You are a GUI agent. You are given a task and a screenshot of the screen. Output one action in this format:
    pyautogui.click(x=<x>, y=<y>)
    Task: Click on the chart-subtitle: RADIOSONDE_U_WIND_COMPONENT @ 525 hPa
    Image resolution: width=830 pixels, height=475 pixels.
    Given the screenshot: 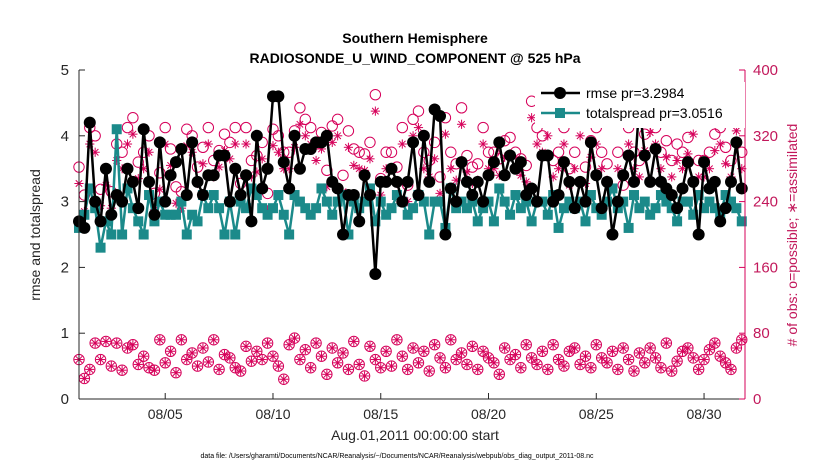 What is the action you would take?
    pyautogui.click(x=414, y=58)
    